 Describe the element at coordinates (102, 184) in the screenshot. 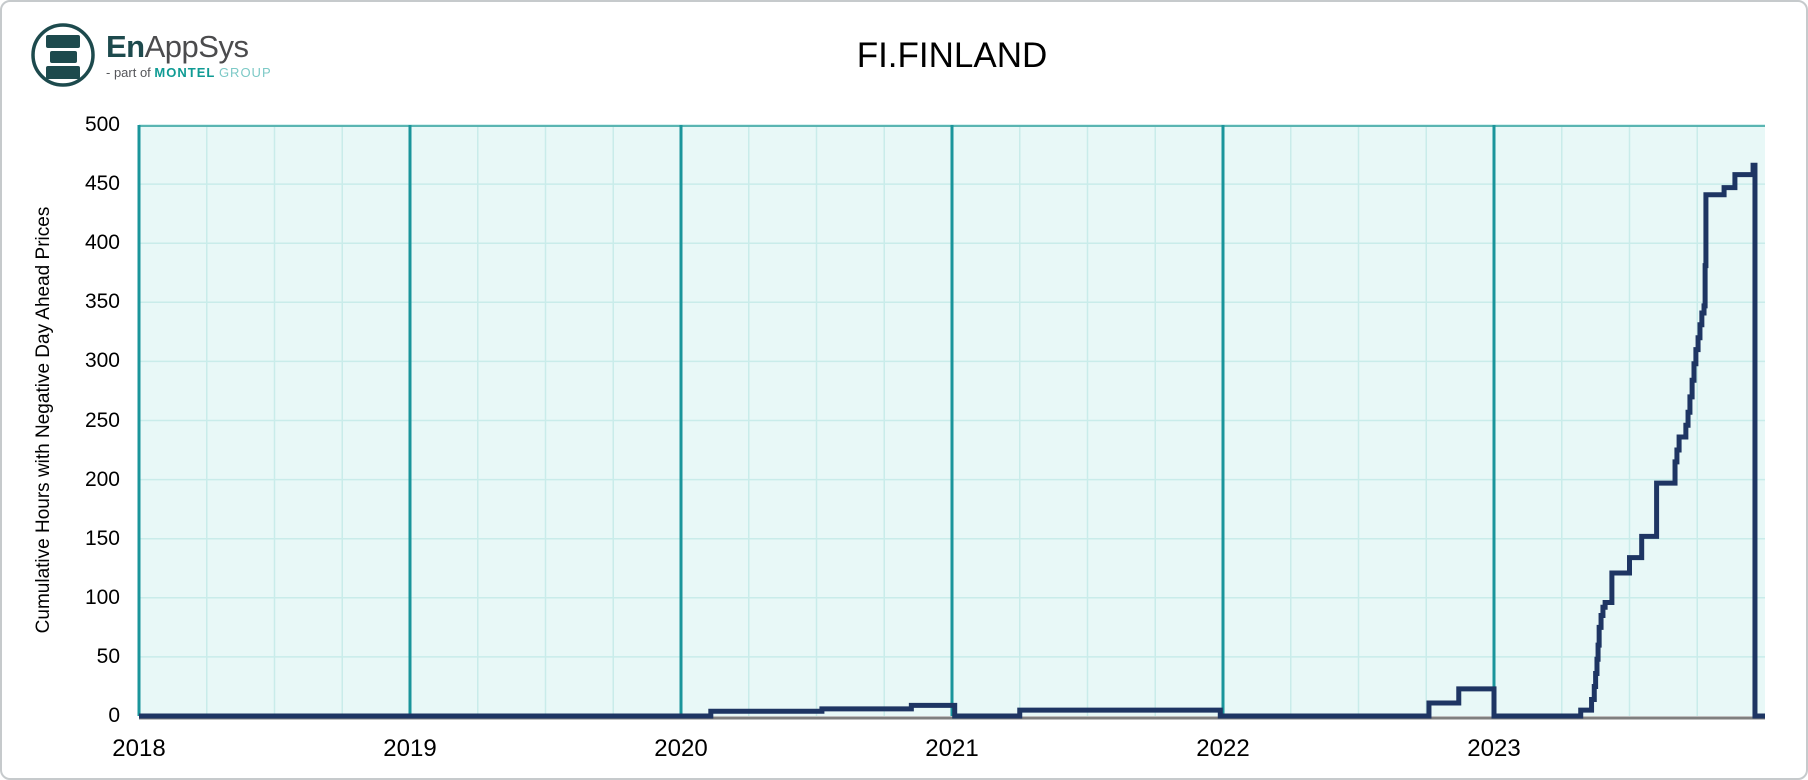

I see `y-tick-label: 450` at that location.